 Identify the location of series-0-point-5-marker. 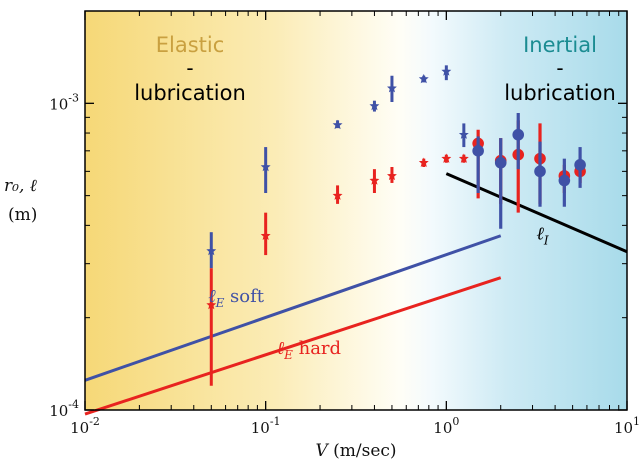
(423, 78).